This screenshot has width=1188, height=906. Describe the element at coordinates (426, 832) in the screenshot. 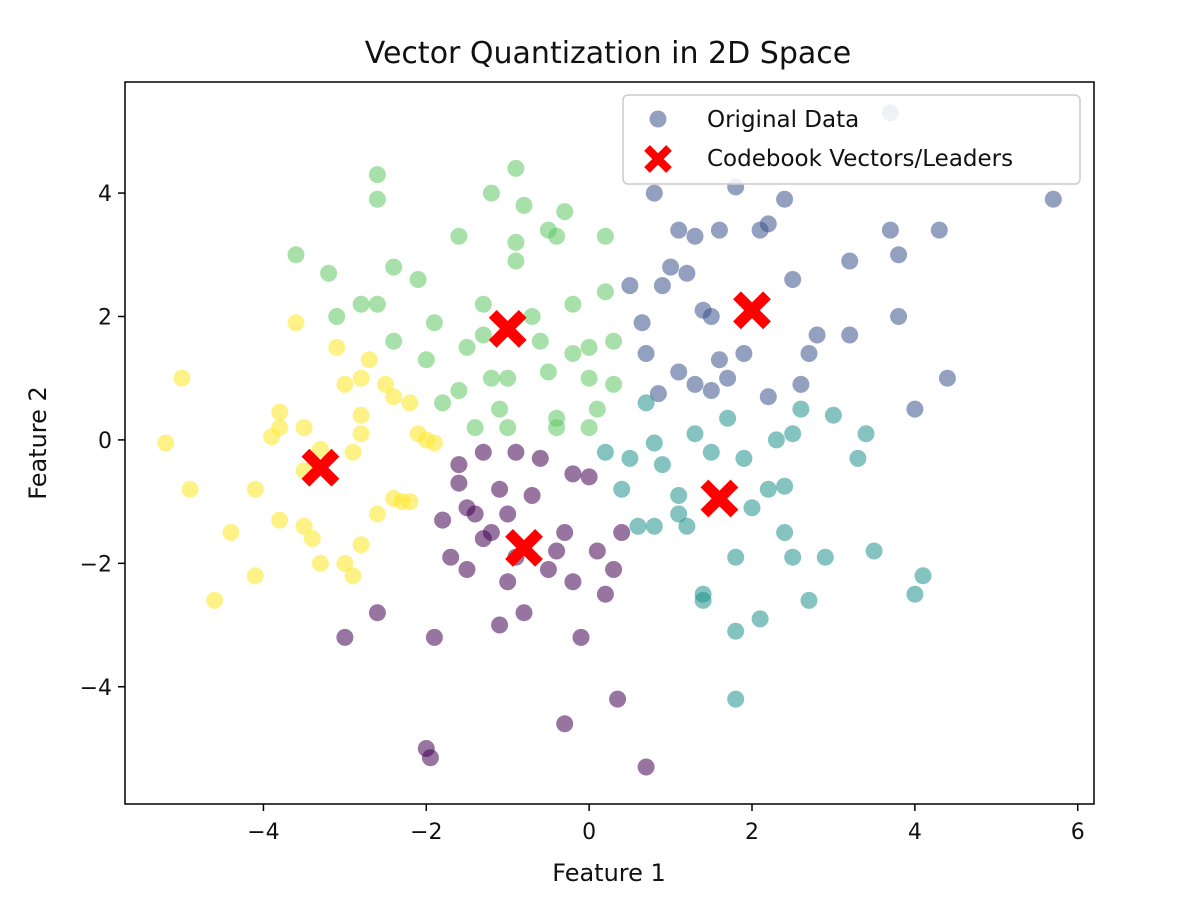

I see `x-tick-label: −2` at that location.